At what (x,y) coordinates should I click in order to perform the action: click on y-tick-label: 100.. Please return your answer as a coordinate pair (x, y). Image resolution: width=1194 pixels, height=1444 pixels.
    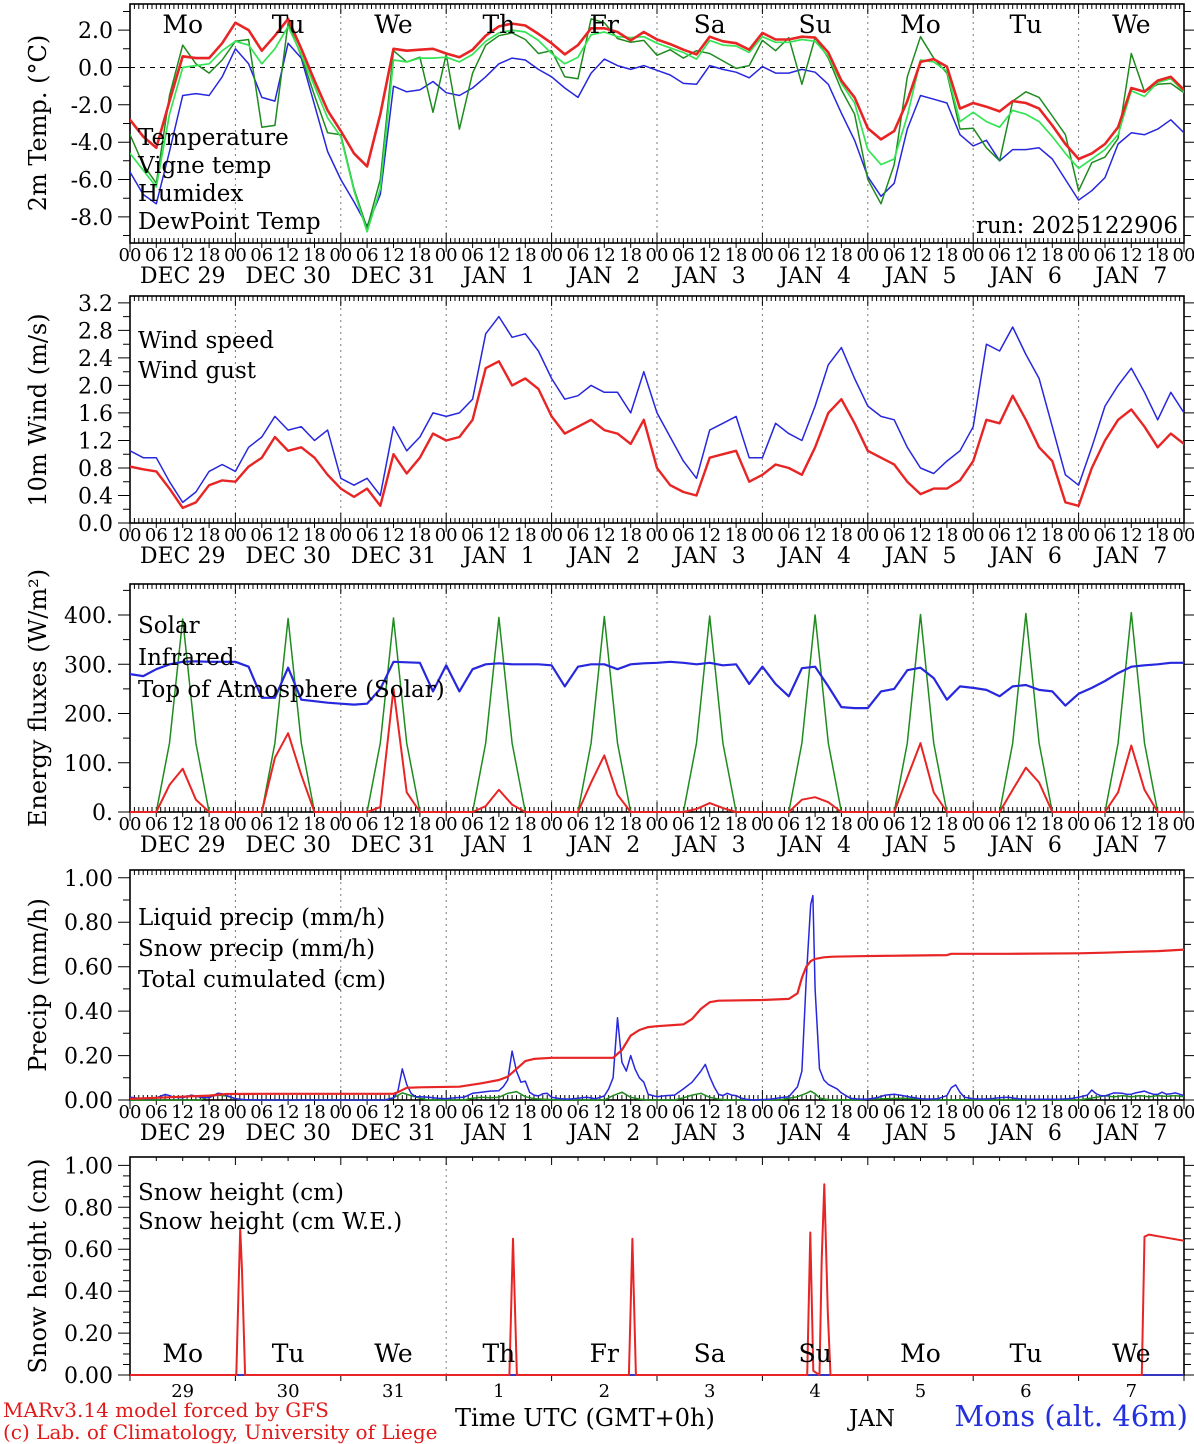
    Looking at the image, I should click on (88, 764).